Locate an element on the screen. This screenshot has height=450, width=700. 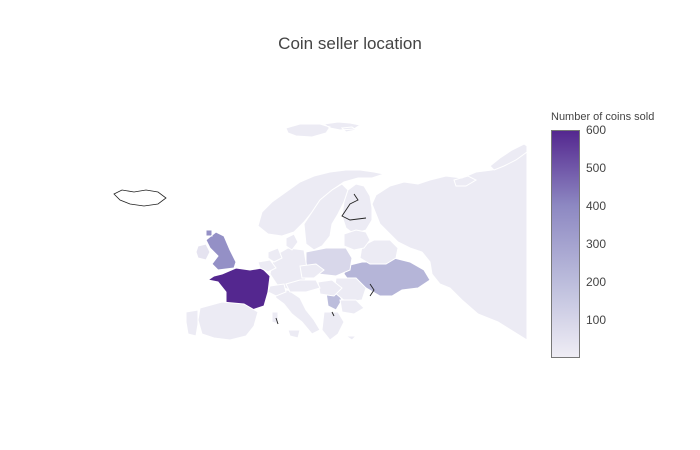
border-line-moldova is located at coordinates (372, 290).